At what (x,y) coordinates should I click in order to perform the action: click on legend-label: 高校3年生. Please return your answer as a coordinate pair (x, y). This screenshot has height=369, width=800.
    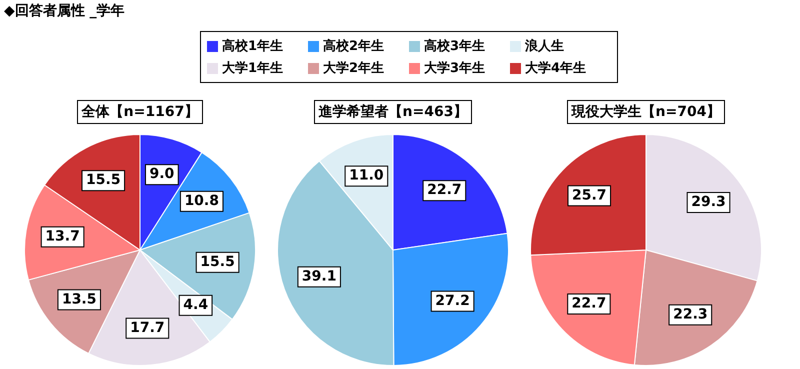
    Looking at the image, I should click on (455, 46).